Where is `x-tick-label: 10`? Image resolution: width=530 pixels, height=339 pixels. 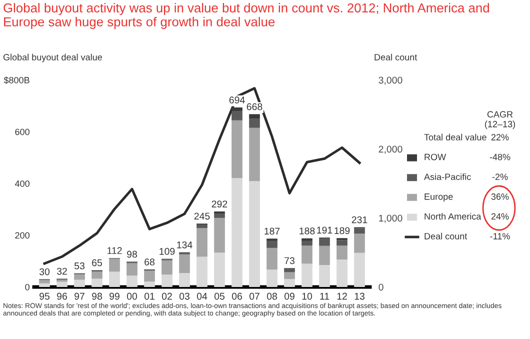
x-tick-label: 10 is located at coordinates (307, 296).